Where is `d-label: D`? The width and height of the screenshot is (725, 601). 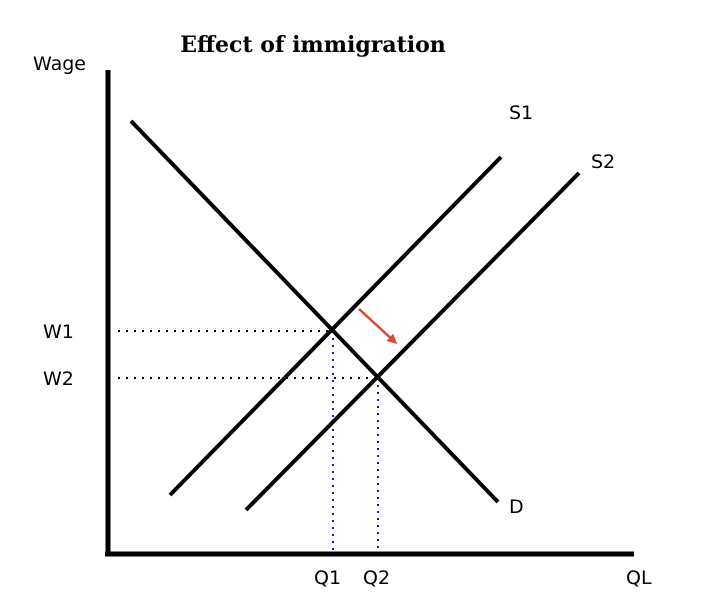
d-label: D is located at coordinates (516, 507).